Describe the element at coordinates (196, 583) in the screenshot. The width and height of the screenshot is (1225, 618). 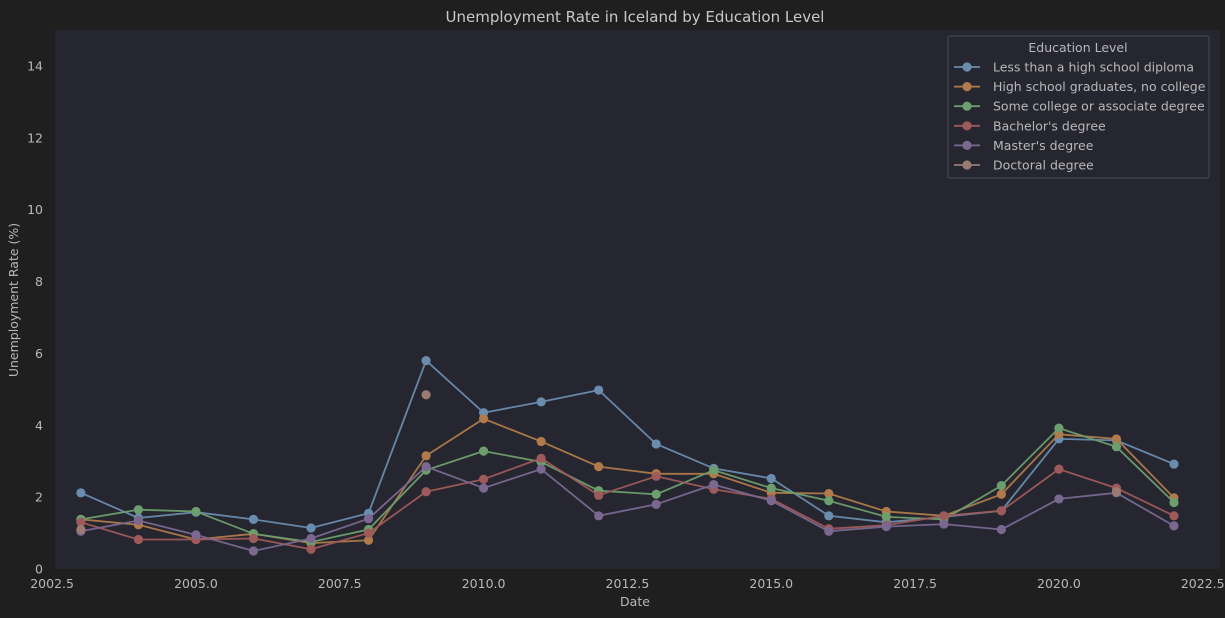
I see `x-tick-label: 2005.0` at that location.